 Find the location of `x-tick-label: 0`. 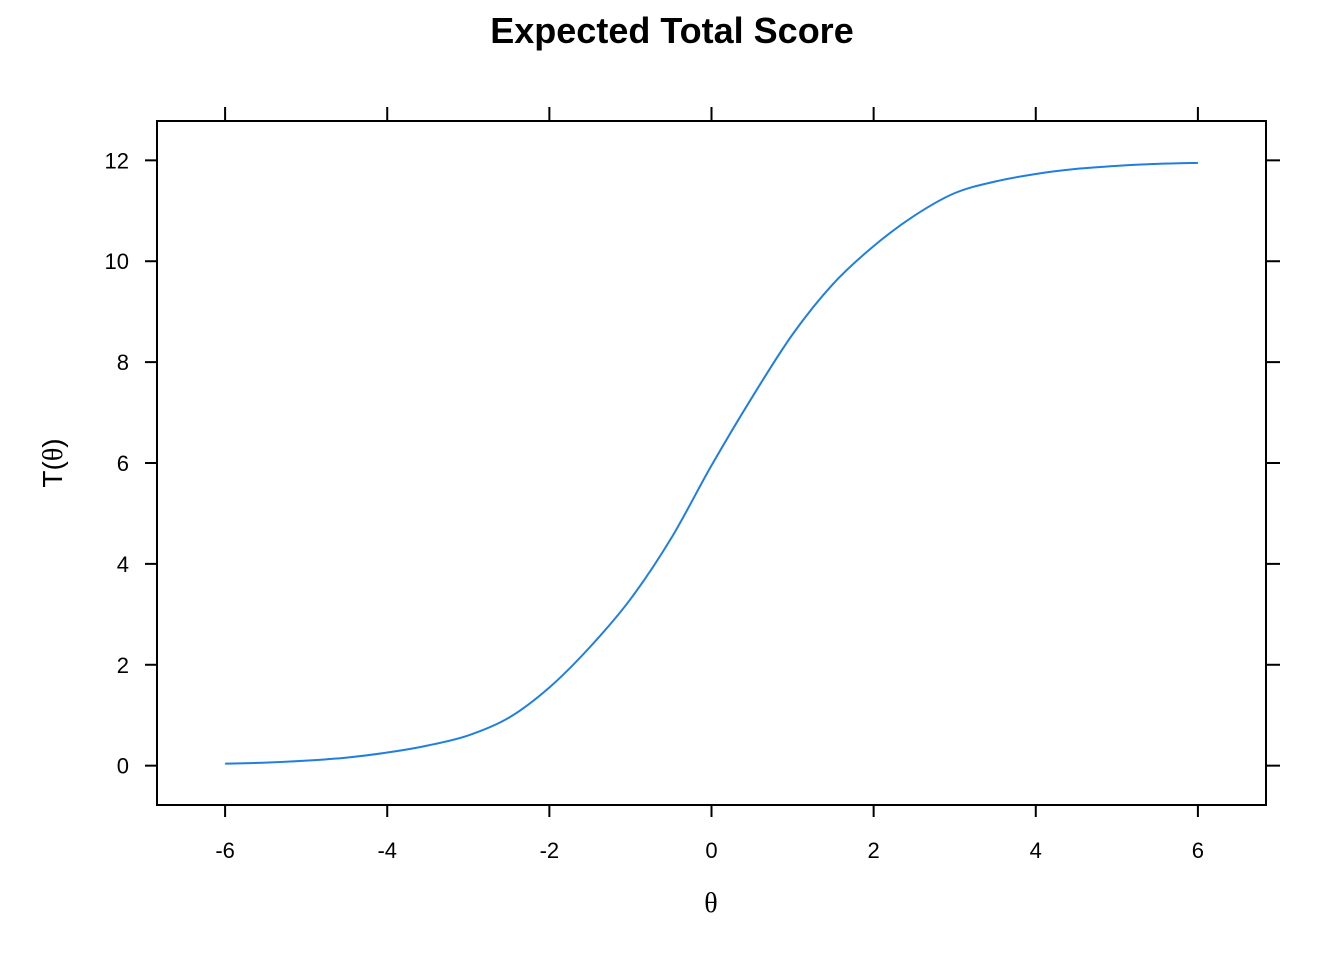

x-tick-label: 0 is located at coordinates (711, 850).